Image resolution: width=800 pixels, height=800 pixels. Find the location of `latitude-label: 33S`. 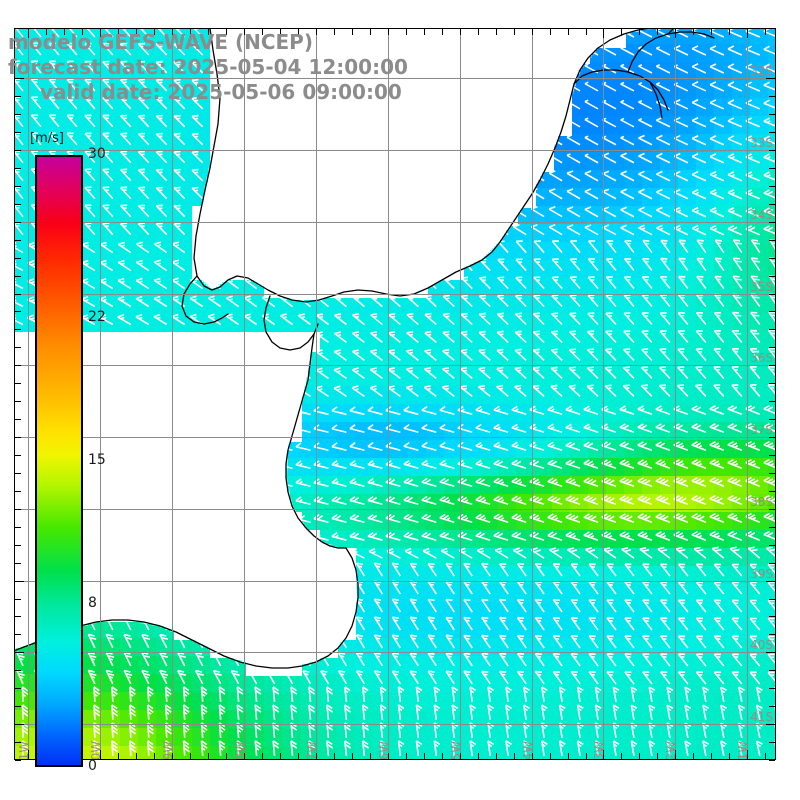

latitude-label: 33S is located at coordinates (761, 143).